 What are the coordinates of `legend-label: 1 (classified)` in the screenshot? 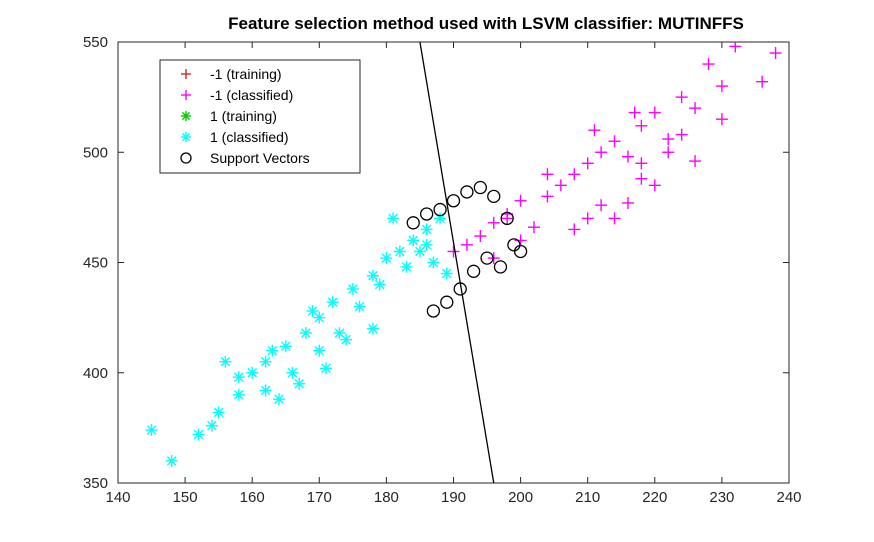 It's located at (249, 137).